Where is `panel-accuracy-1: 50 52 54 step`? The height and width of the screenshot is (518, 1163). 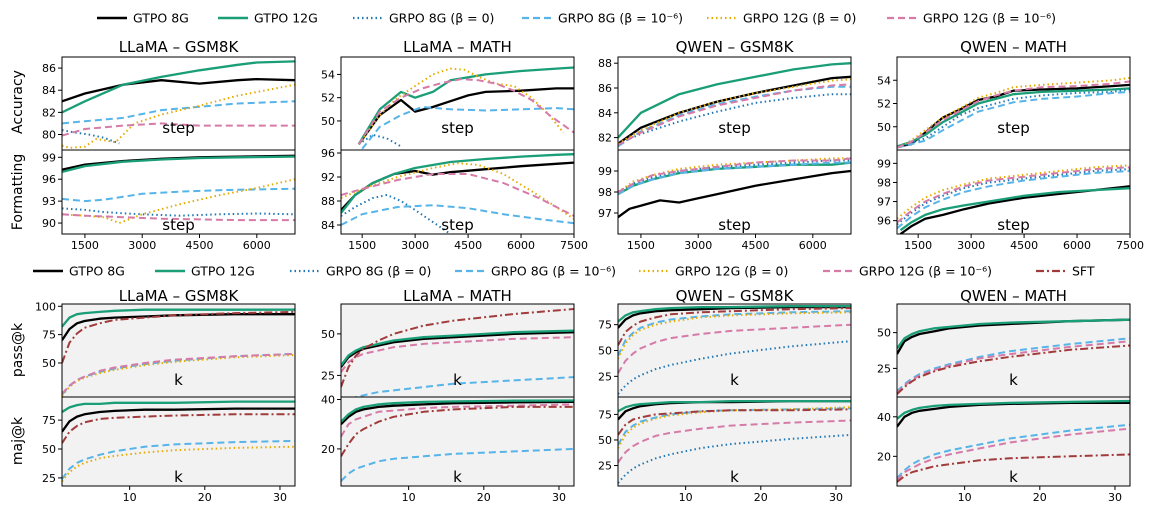 panel-accuracy-1: 50 52 54 step is located at coordinates (448, 105).